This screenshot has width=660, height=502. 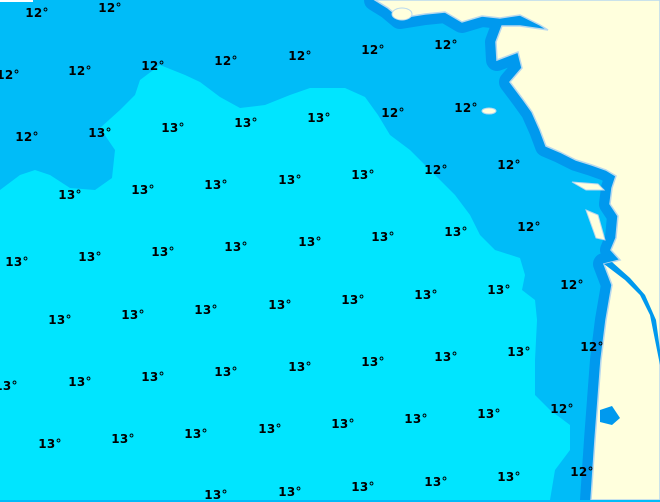 I want to click on arcachon-basin, so click(x=610, y=415).